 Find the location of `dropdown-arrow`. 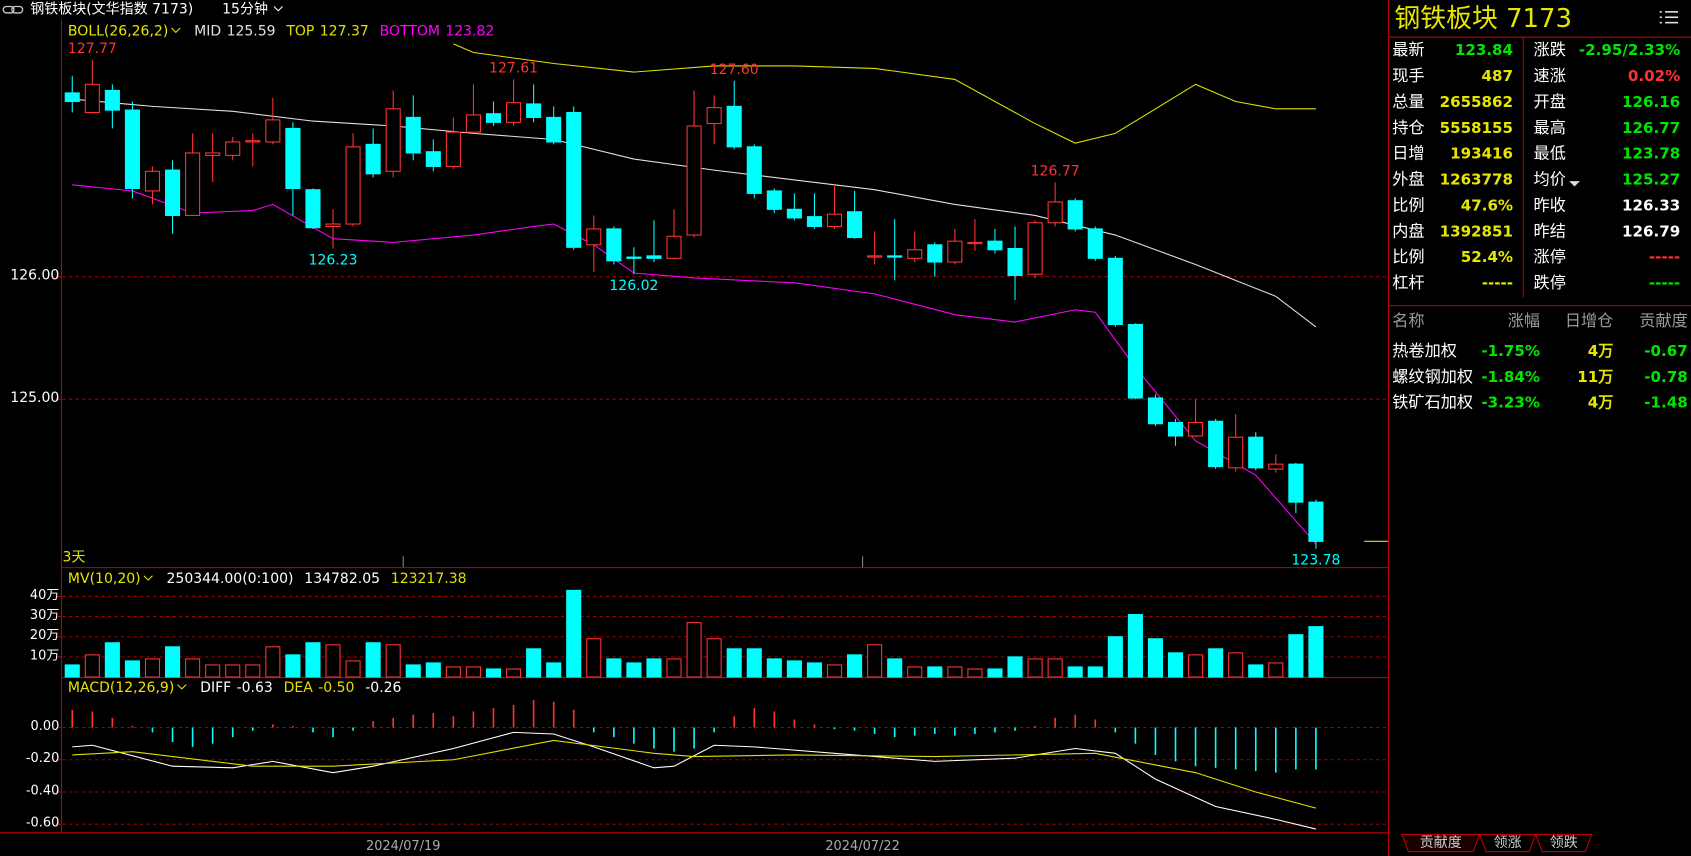

dropdown-arrow is located at coordinates (1574, 184).